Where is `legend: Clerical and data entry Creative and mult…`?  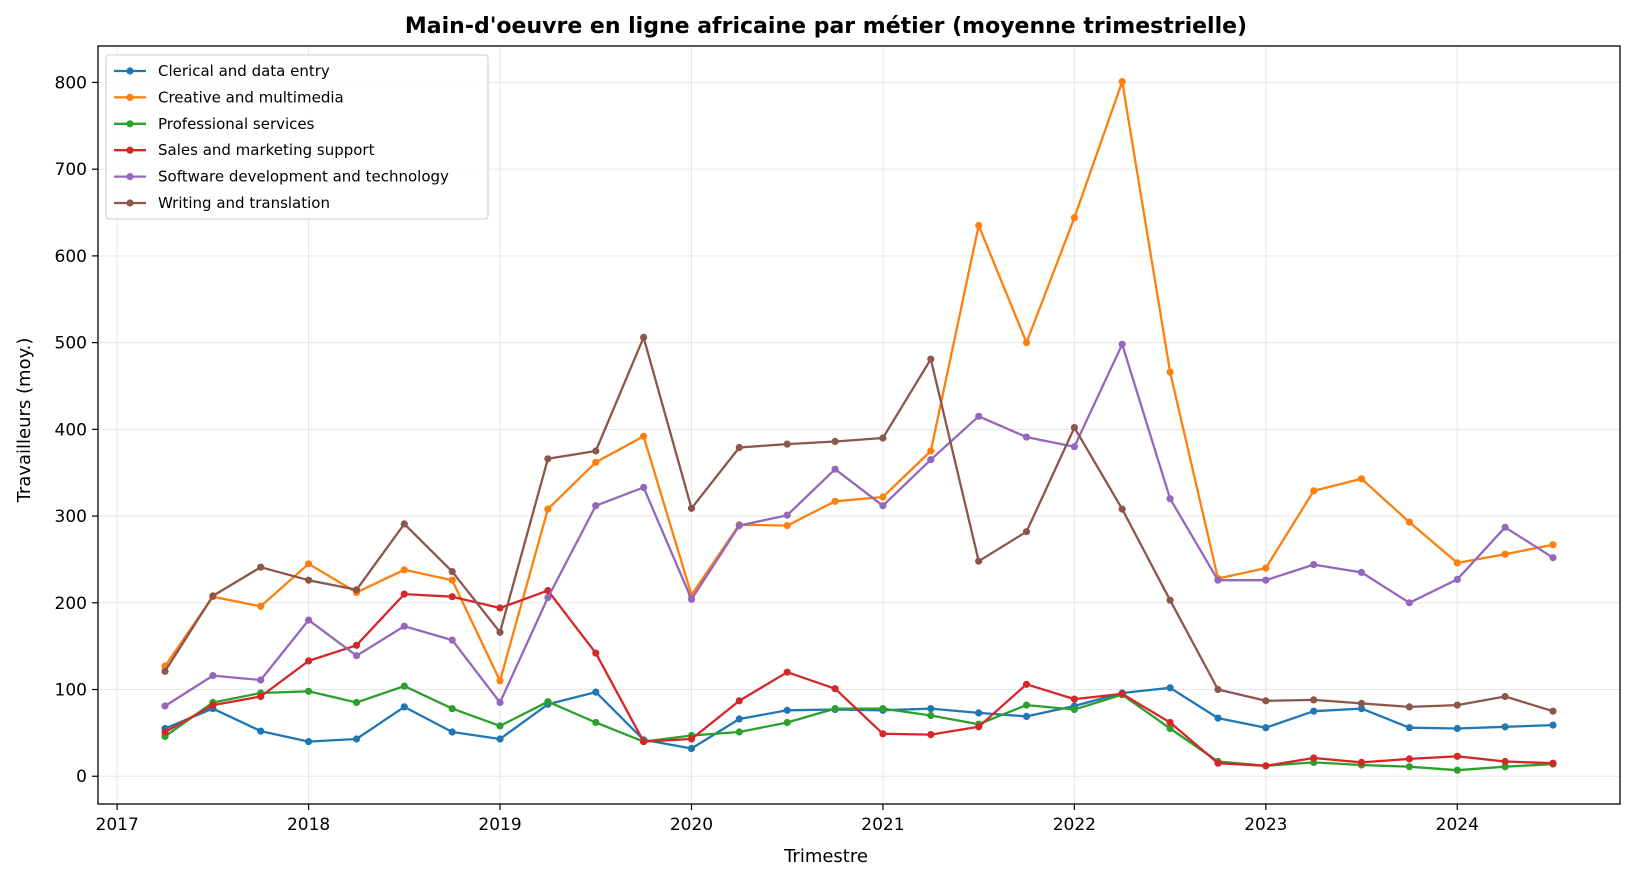 legend: Clerical and data entry Creative and mult… is located at coordinates (297, 137).